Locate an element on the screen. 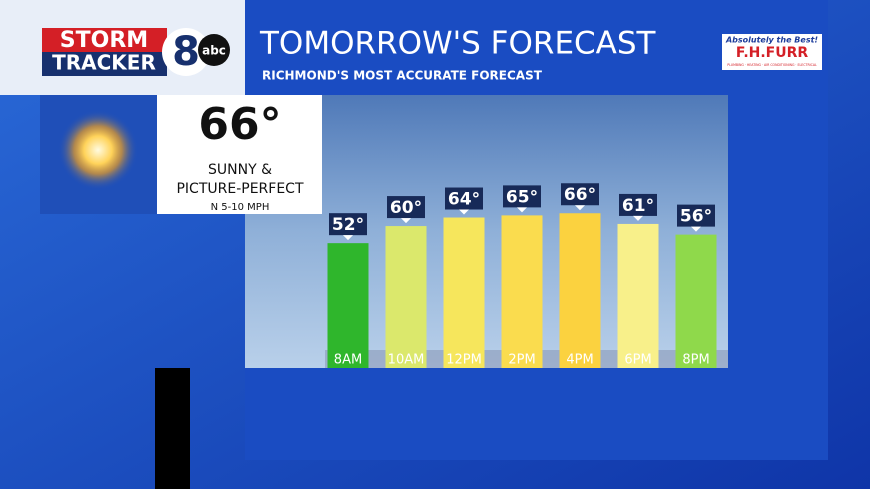  title: TOMORROW'S FORECAST is located at coordinates (458, 44).